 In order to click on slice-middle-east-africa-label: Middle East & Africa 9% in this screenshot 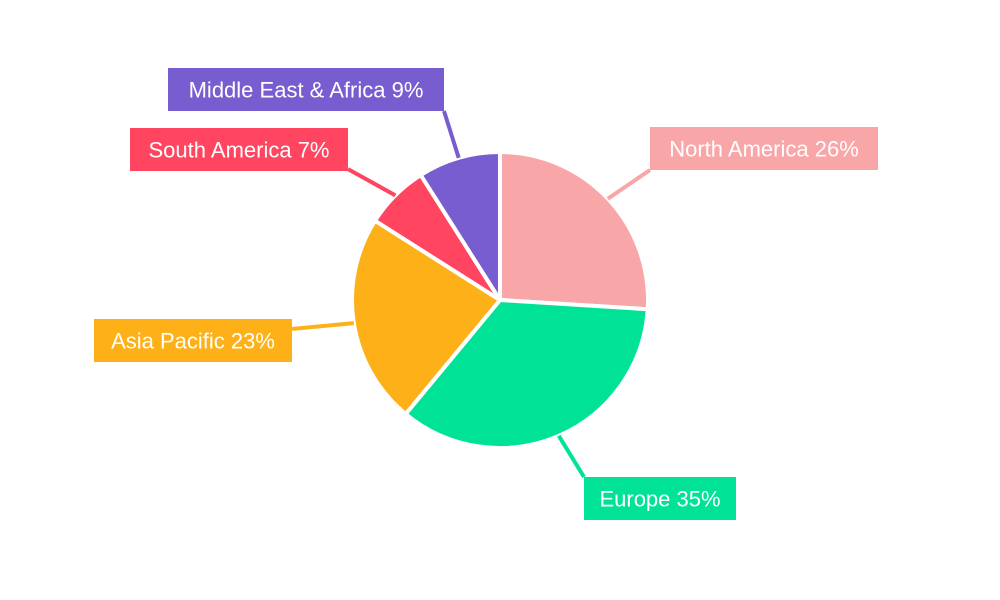, I will do `click(306, 90)`.